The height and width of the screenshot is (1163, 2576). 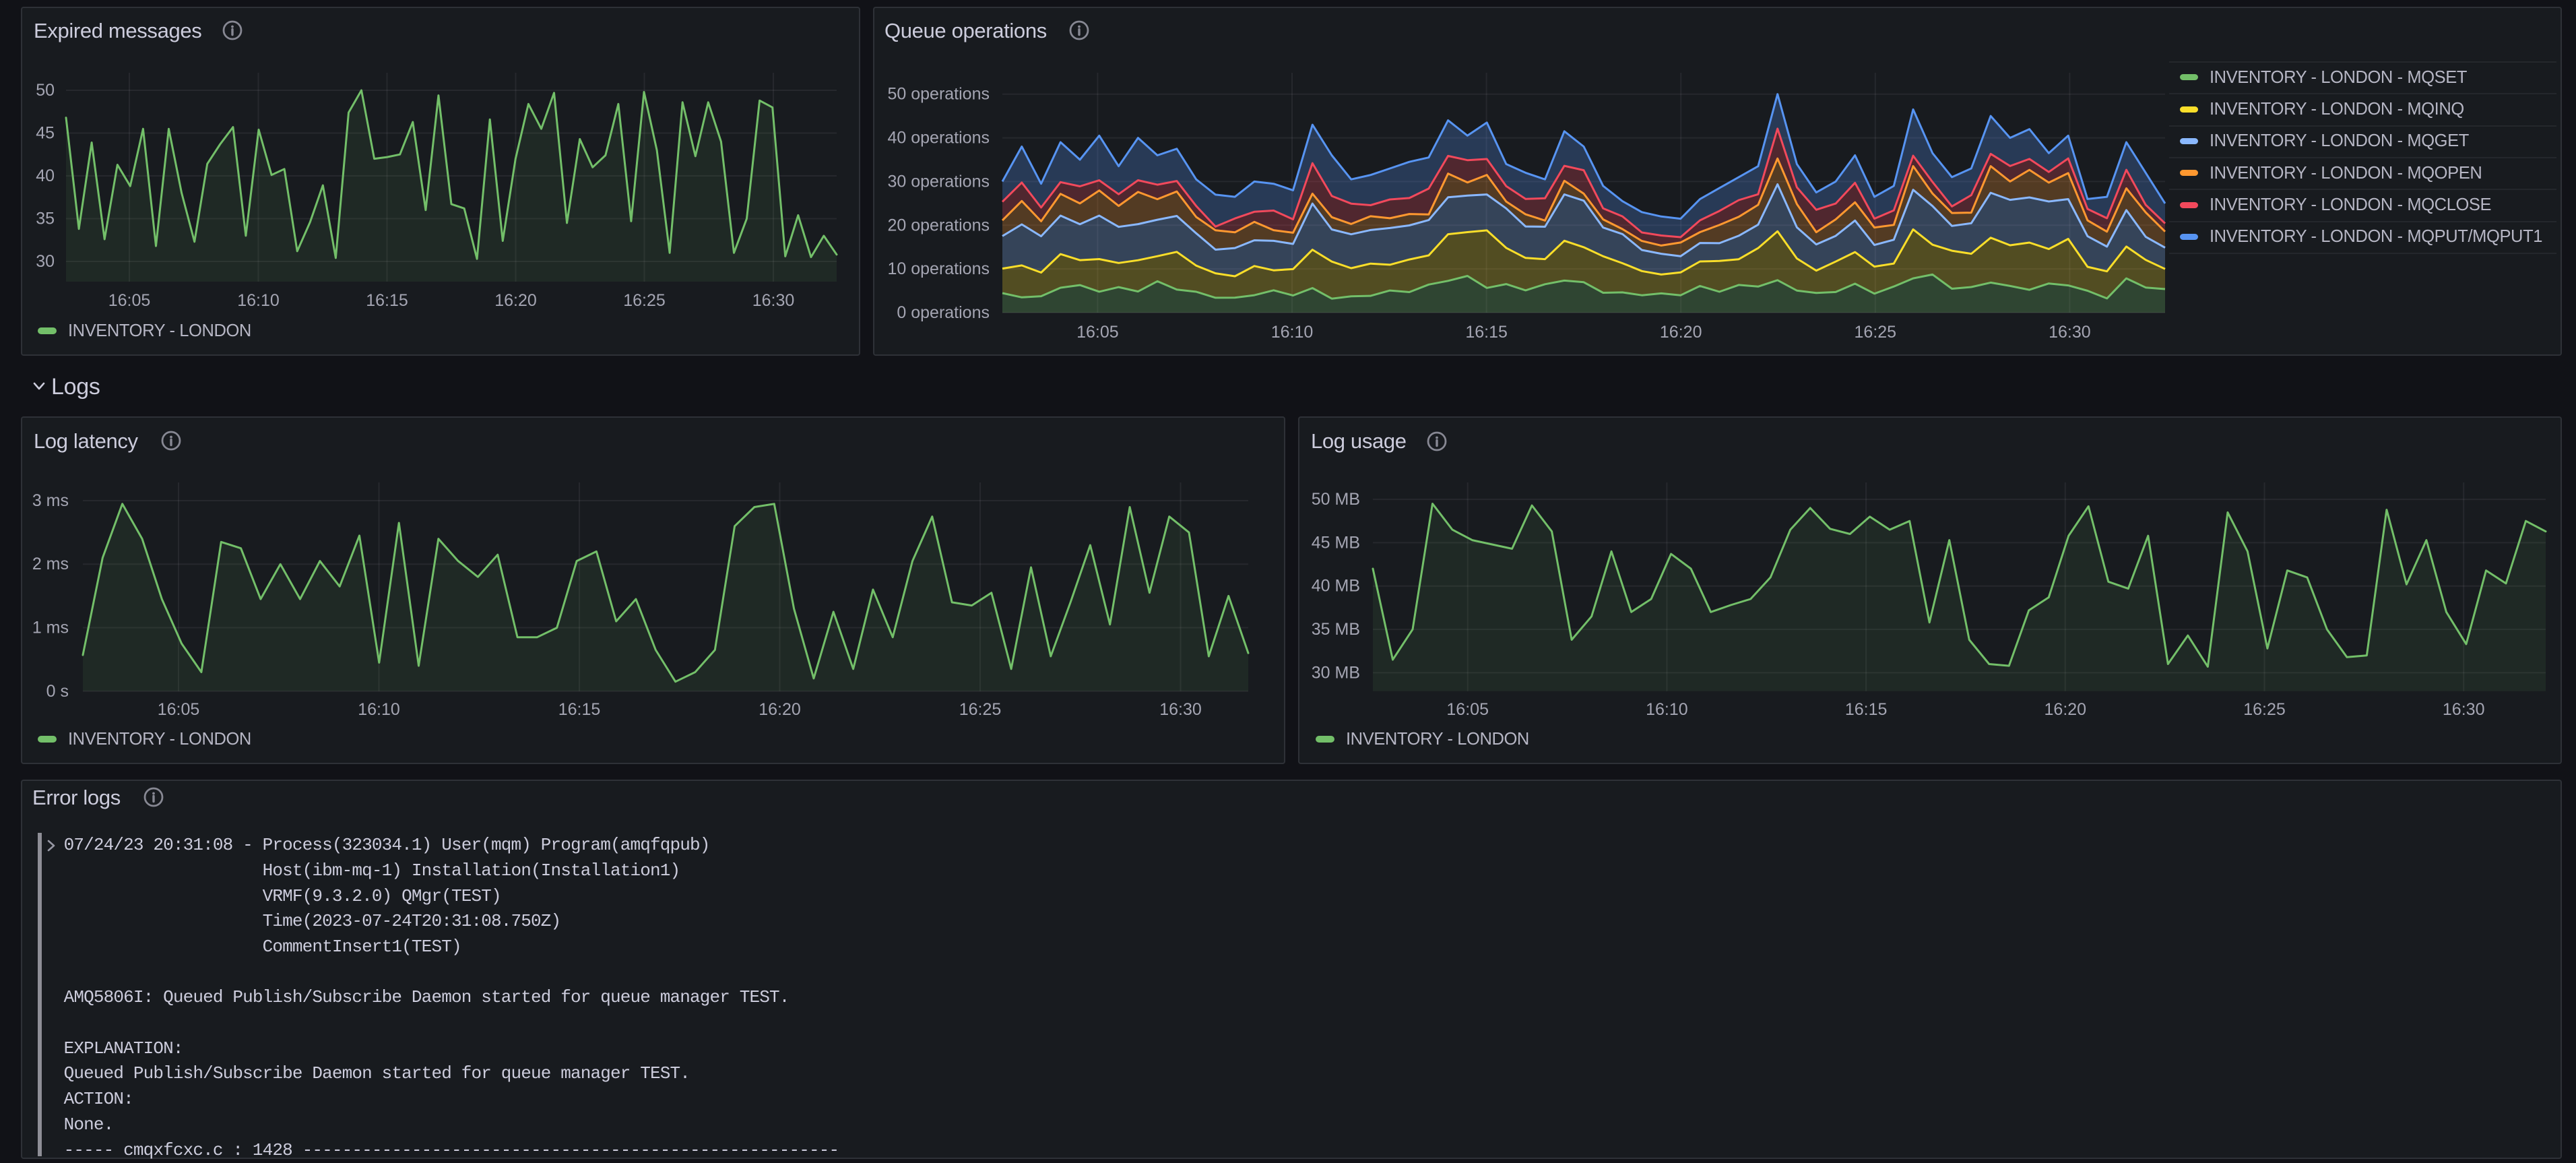 What do you see at coordinates (45, 90) in the screenshot?
I see `svg-text: 50` at bounding box center [45, 90].